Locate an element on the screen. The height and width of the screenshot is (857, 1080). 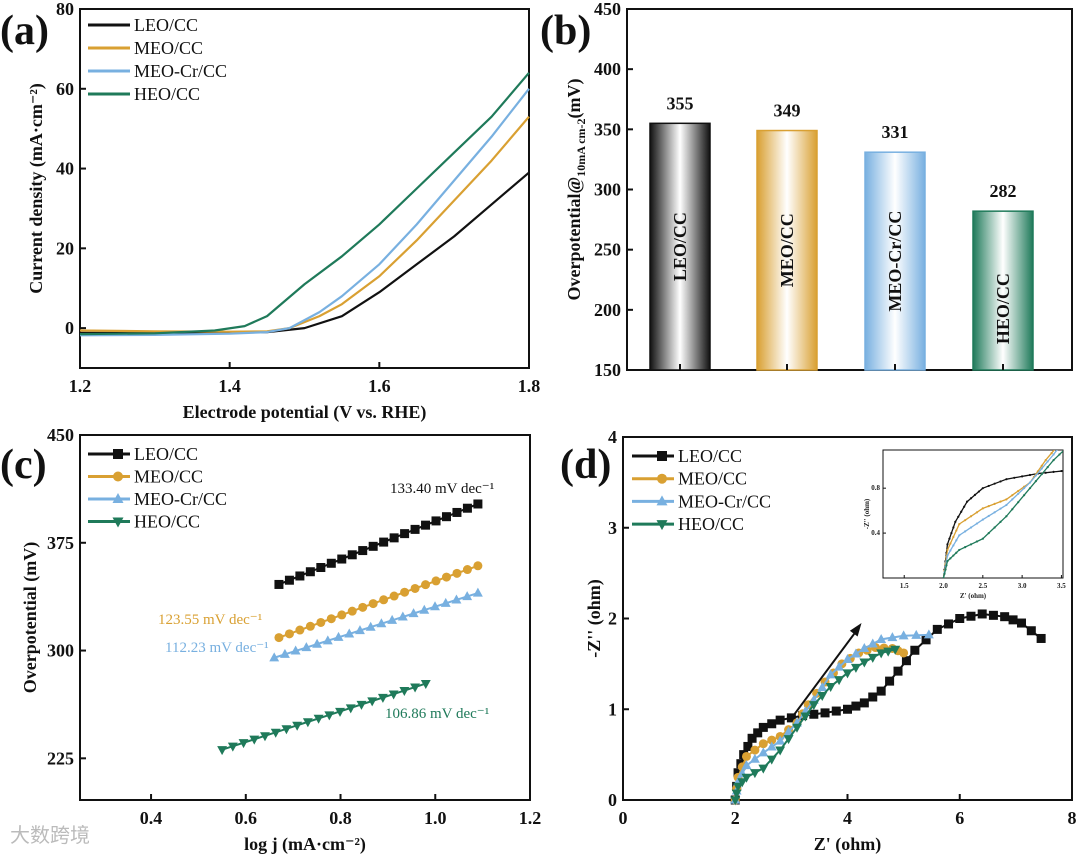
d-series-line is located at coordinates (888, 706).